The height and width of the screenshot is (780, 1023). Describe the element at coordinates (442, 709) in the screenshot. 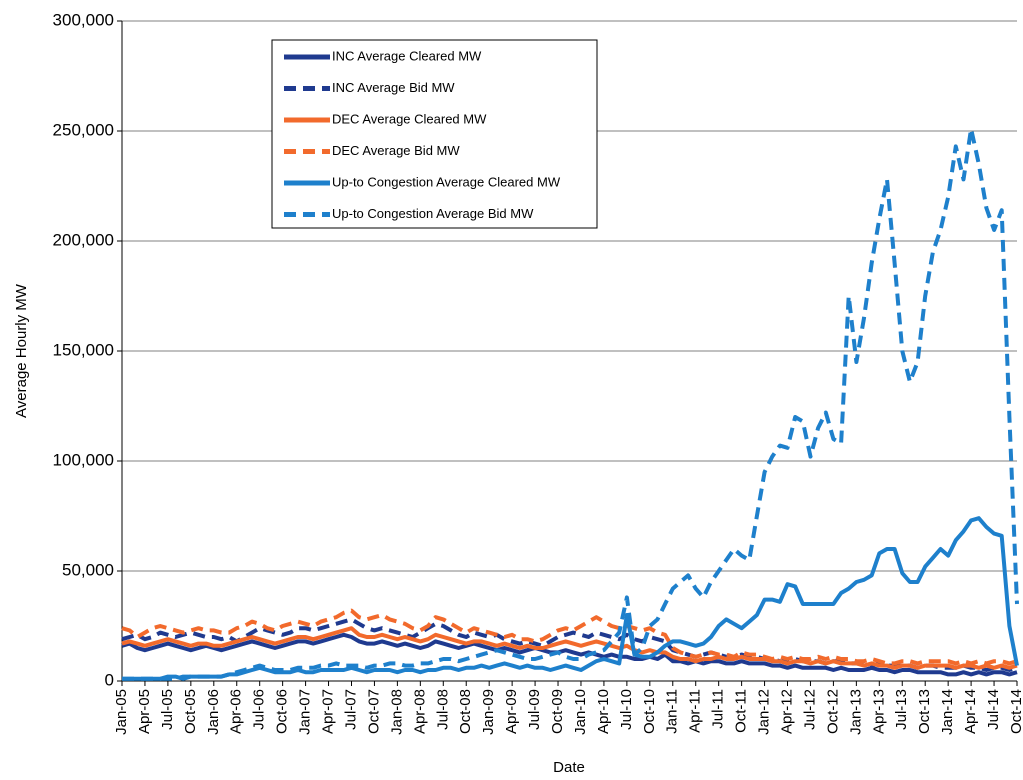

I see `x-tick-label: Jul-08` at that location.